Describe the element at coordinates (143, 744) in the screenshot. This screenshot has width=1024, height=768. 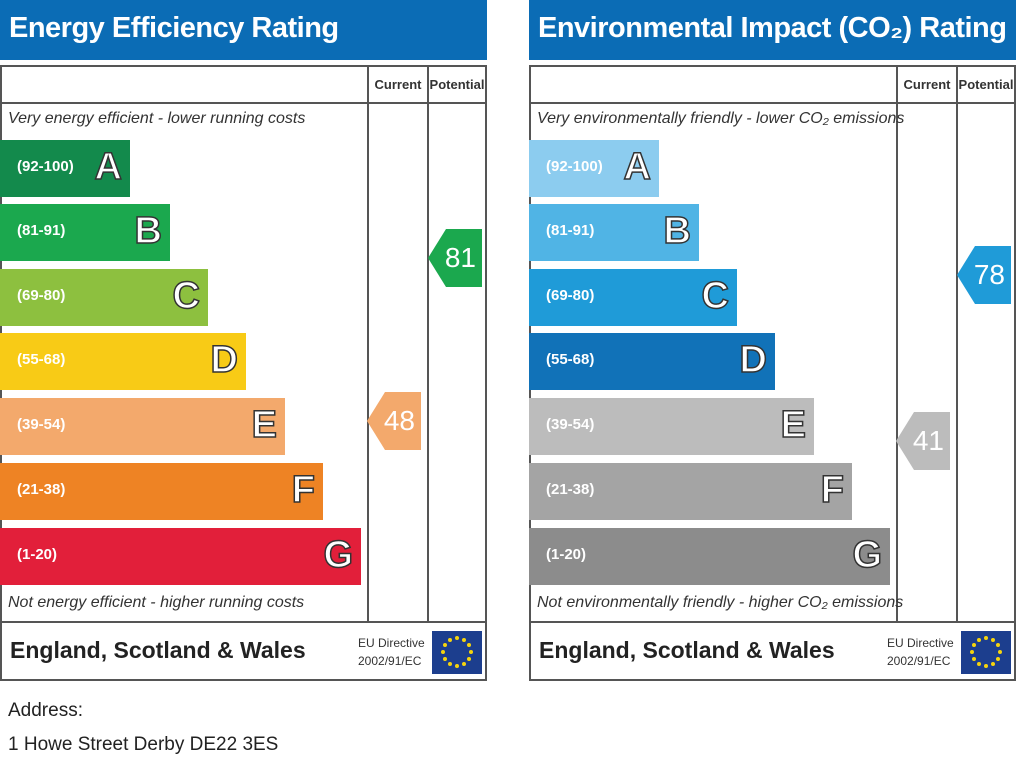
I see `address-value: 1 Howe Street Derby DE22 3ES` at that location.